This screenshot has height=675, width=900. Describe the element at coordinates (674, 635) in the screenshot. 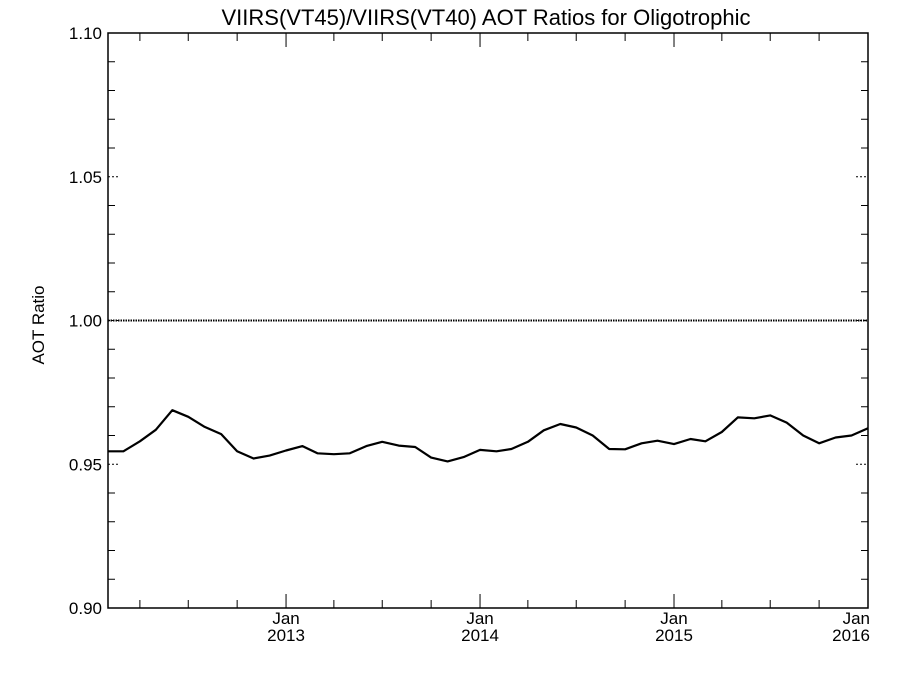

I see `x-tick-label-year: 2015` at that location.